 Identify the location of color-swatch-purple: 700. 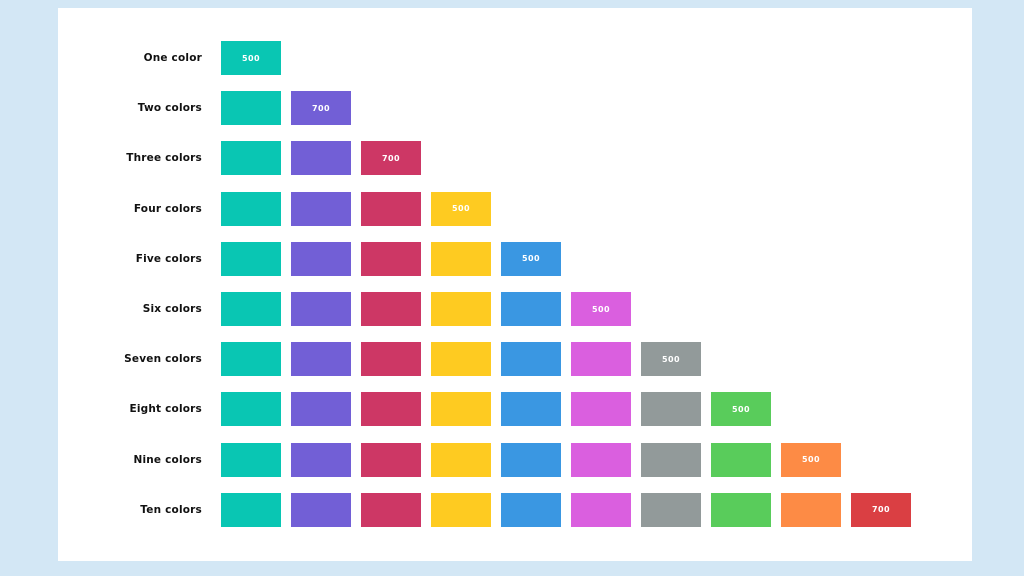
(321, 108).